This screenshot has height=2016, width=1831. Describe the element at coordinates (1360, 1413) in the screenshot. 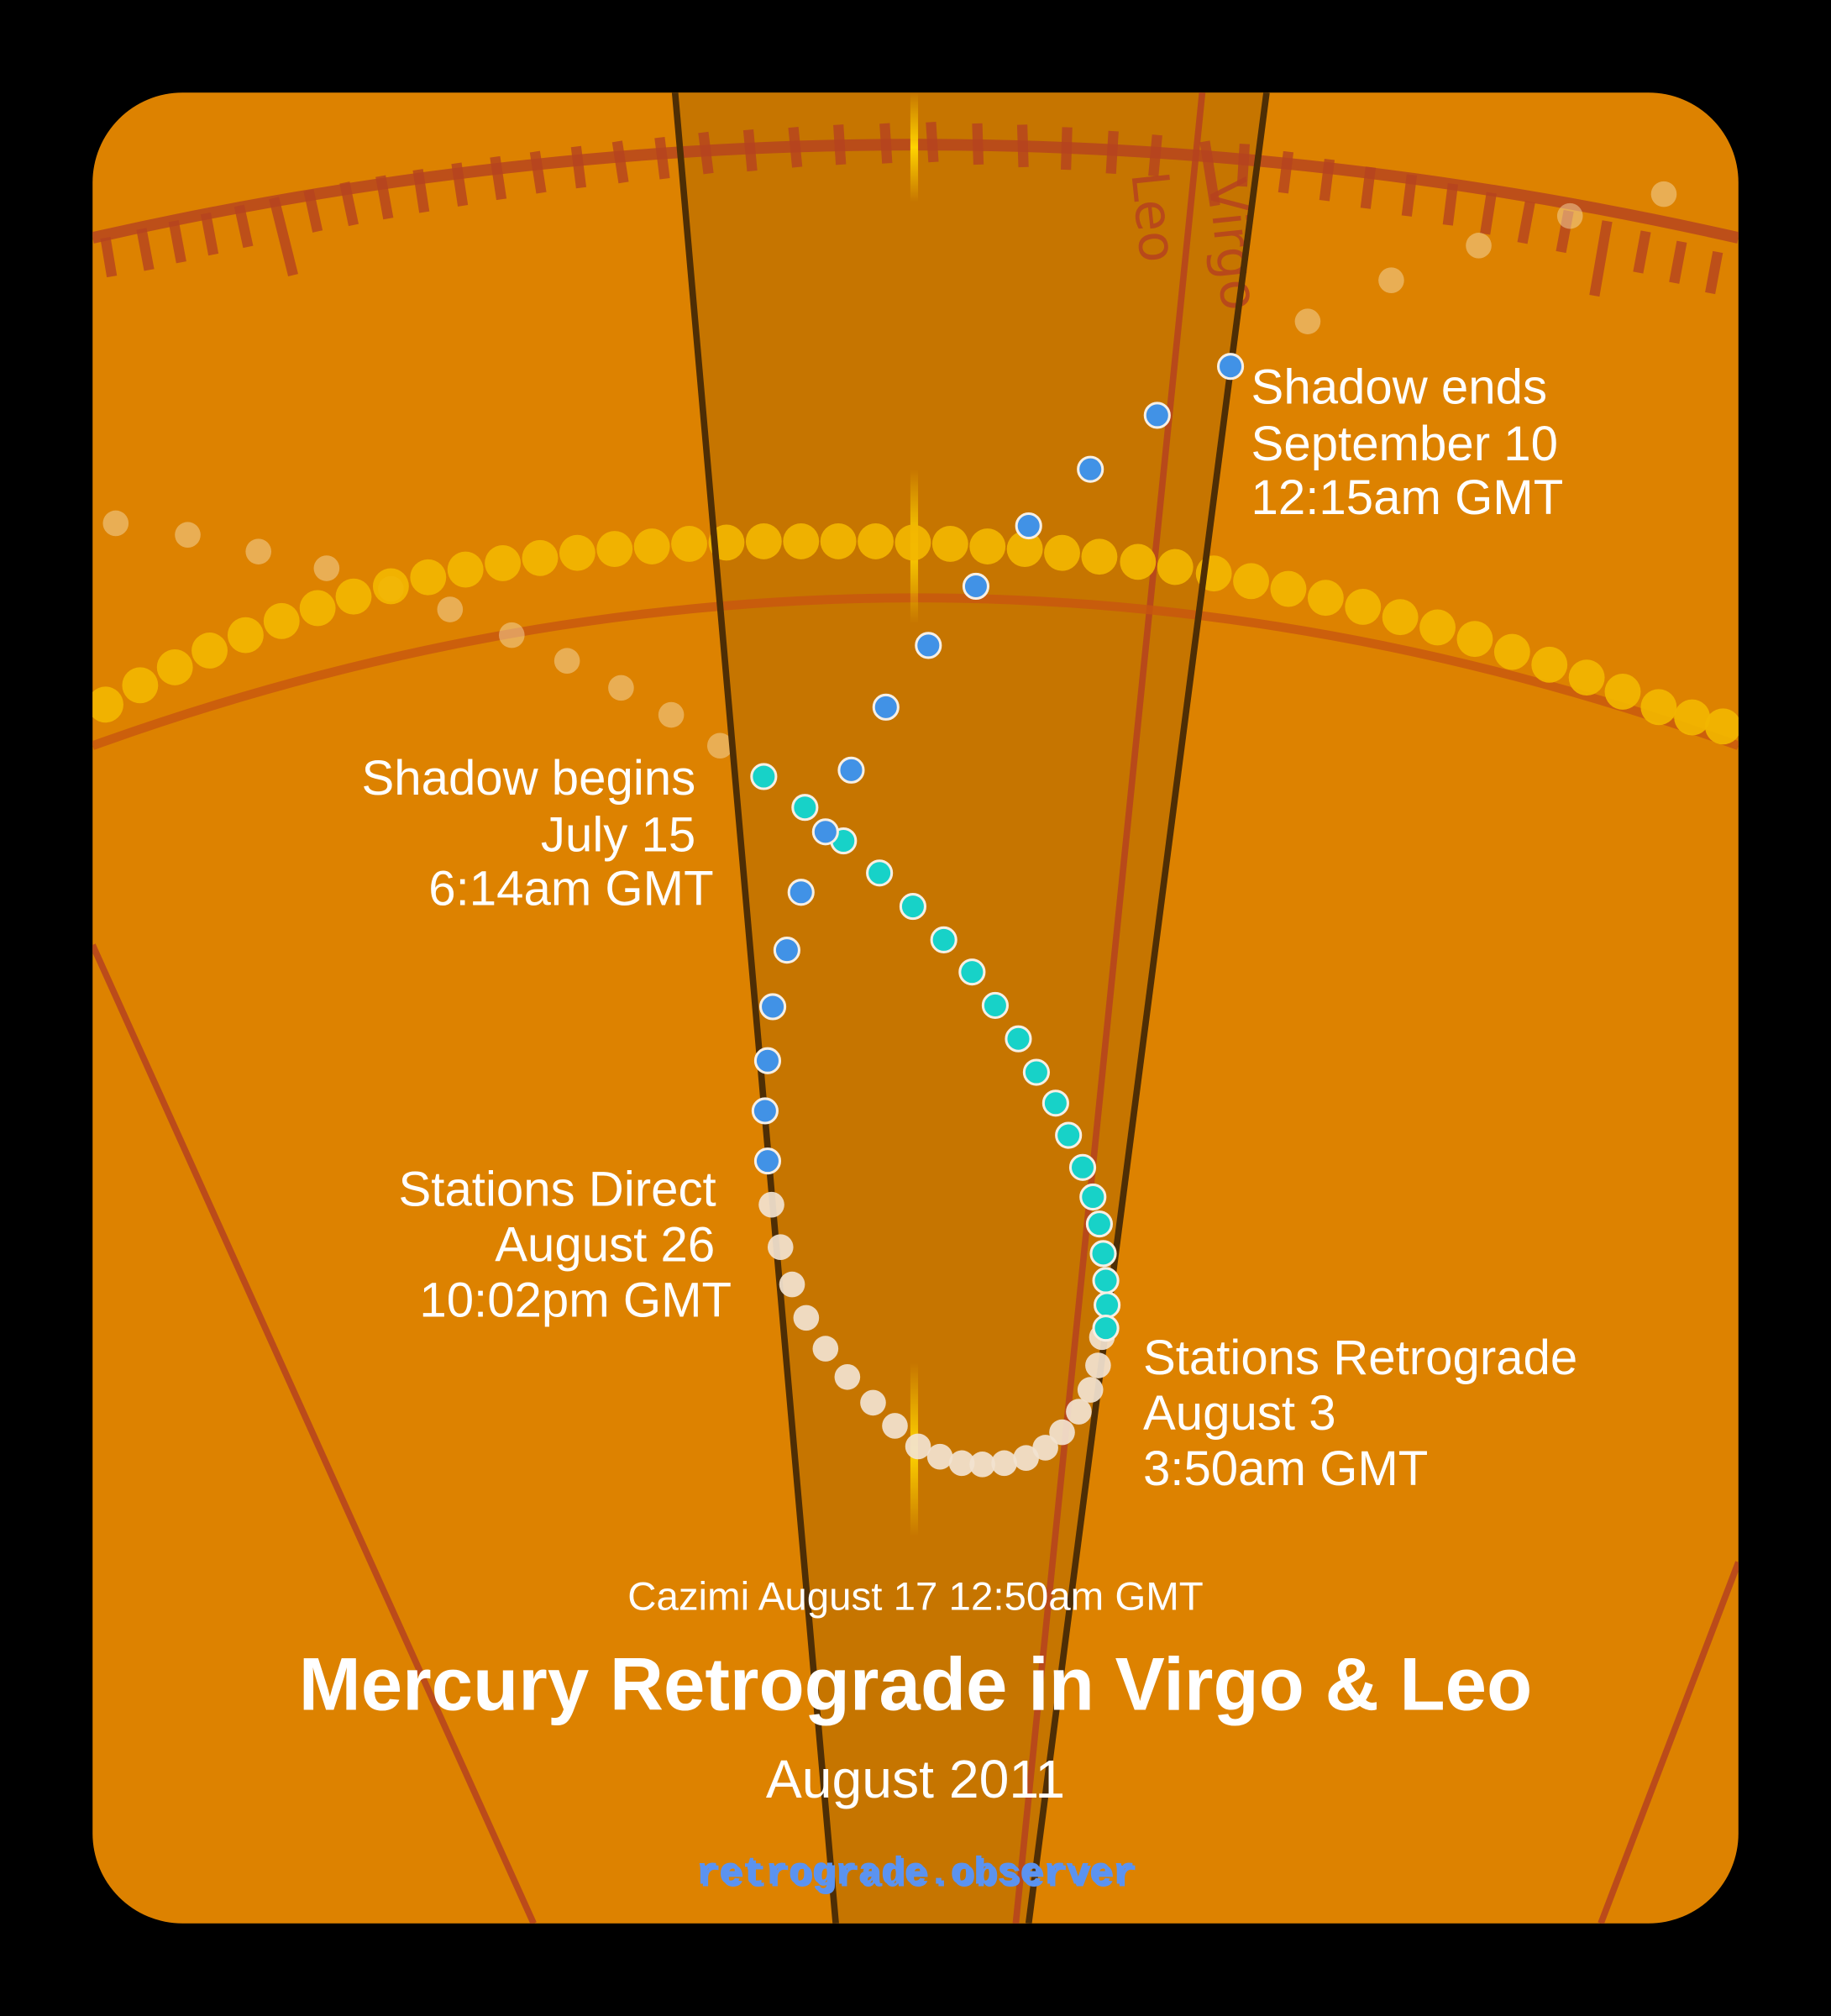

I see `label-stations-retrograde: Stations Retrograde August 3 3:50am GMT` at that location.